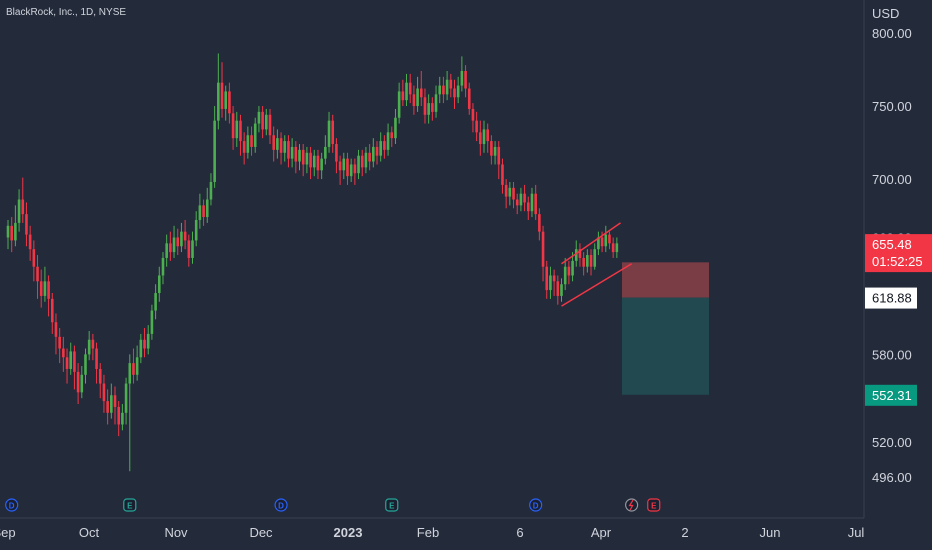 This screenshot has width=932, height=550. Describe the element at coordinates (684, 532) in the screenshot. I see `time-tick-label: 2` at that location.